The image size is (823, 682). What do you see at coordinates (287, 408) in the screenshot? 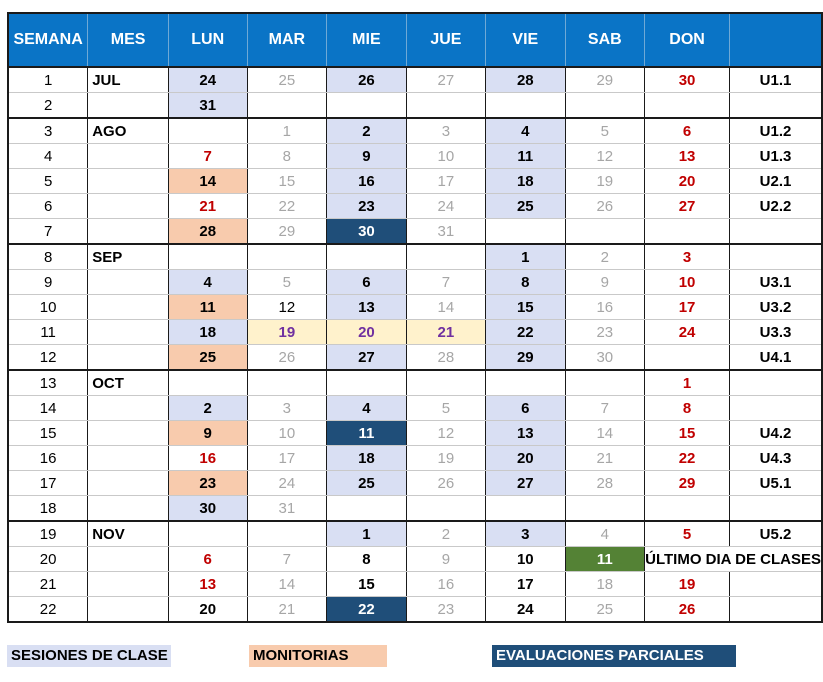
I see `day-cell-mar: 3` at bounding box center [287, 408].